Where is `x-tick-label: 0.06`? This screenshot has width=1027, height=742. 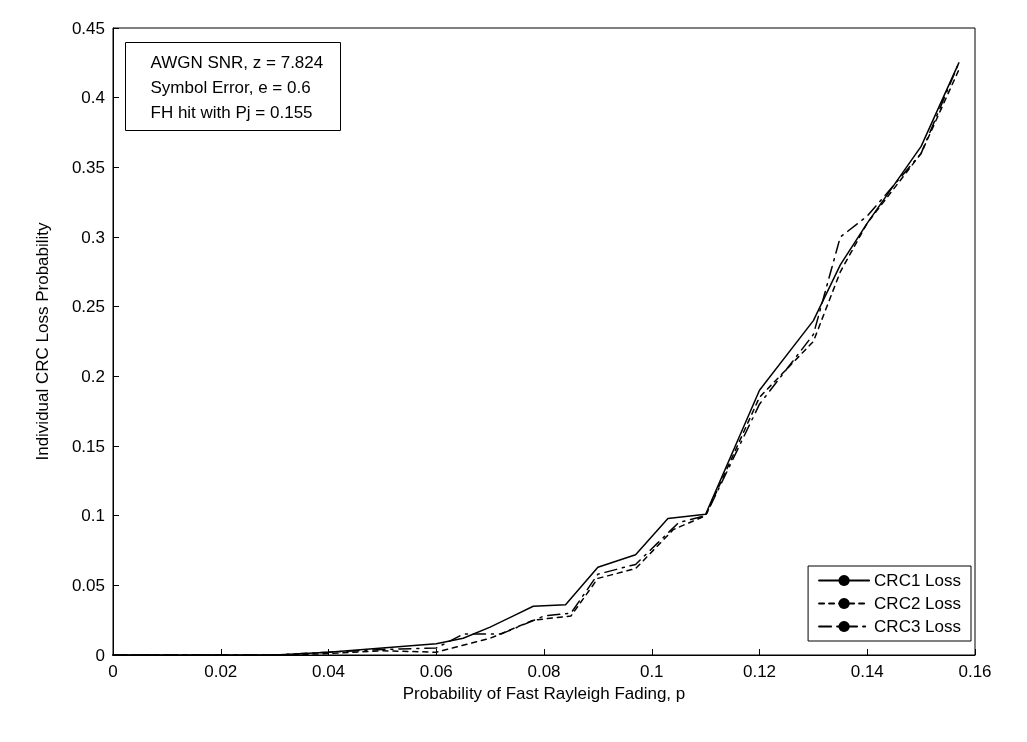 x-tick-label: 0.06 is located at coordinates (436, 671).